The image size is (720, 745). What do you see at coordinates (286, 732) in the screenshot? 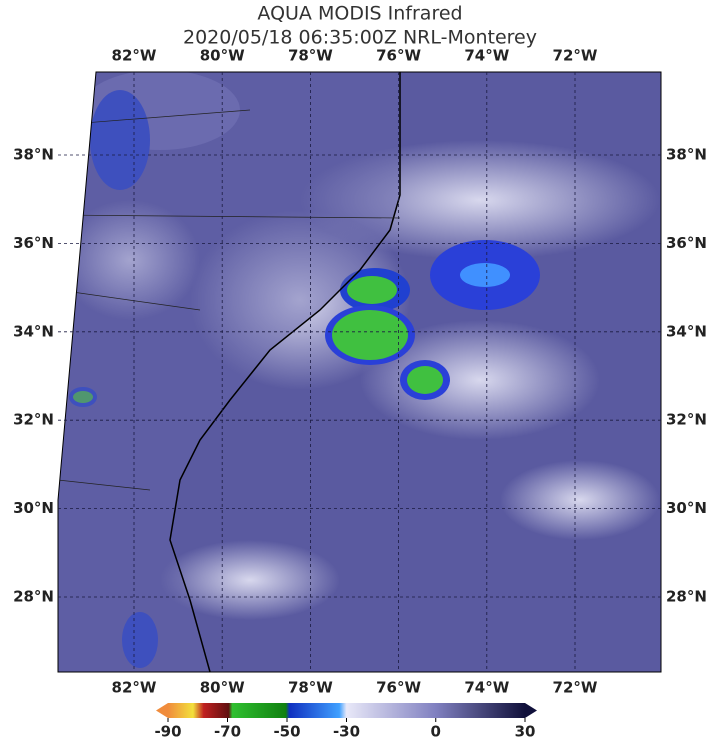
I see `colorbar-tick-label: -50` at bounding box center [286, 732].